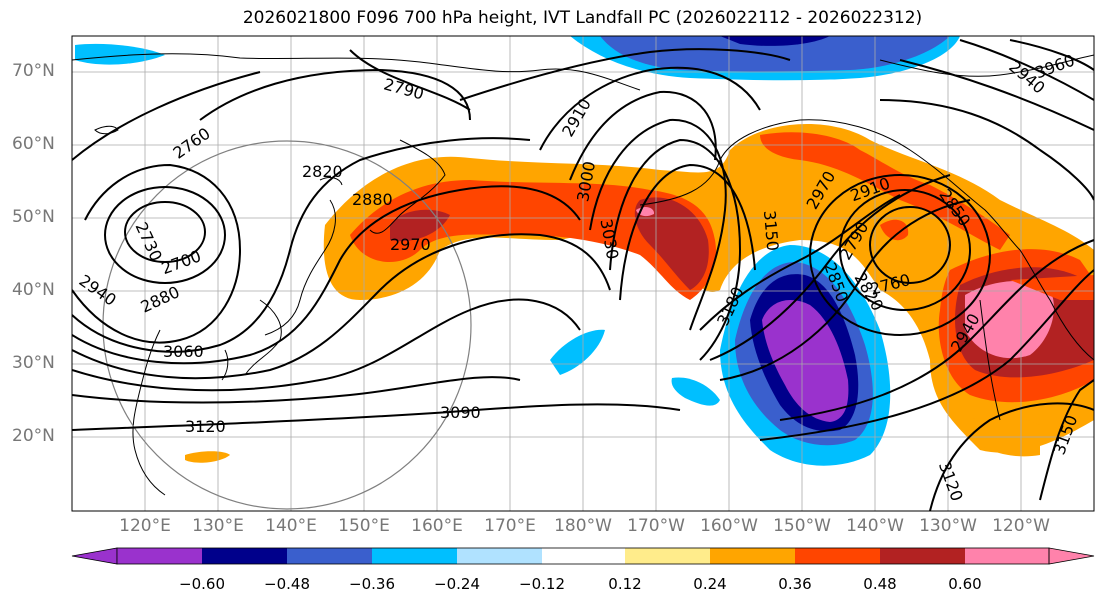 The height and width of the screenshot is (604, 1105). I want to click on lat-label: 60°N, so click(33, 144).